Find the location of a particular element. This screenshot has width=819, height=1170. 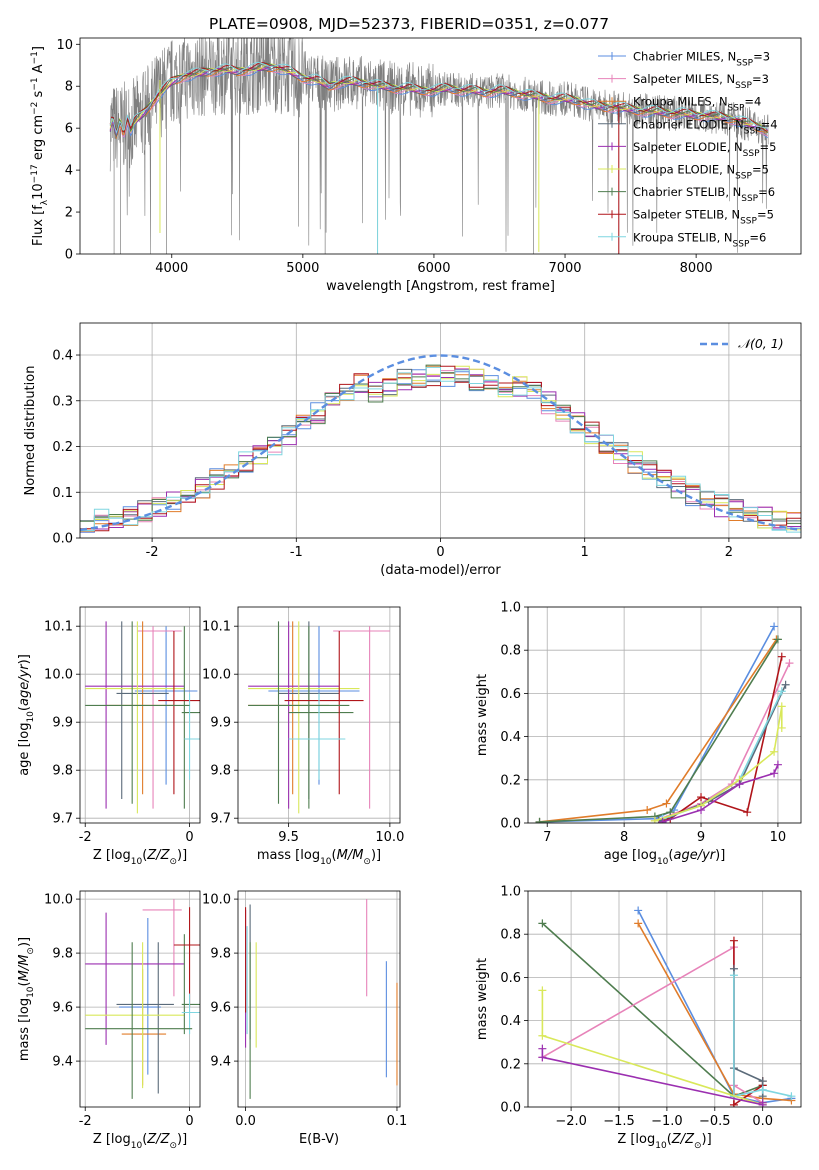

x-tick-label: 8000 is located at coordinates (696, 268).